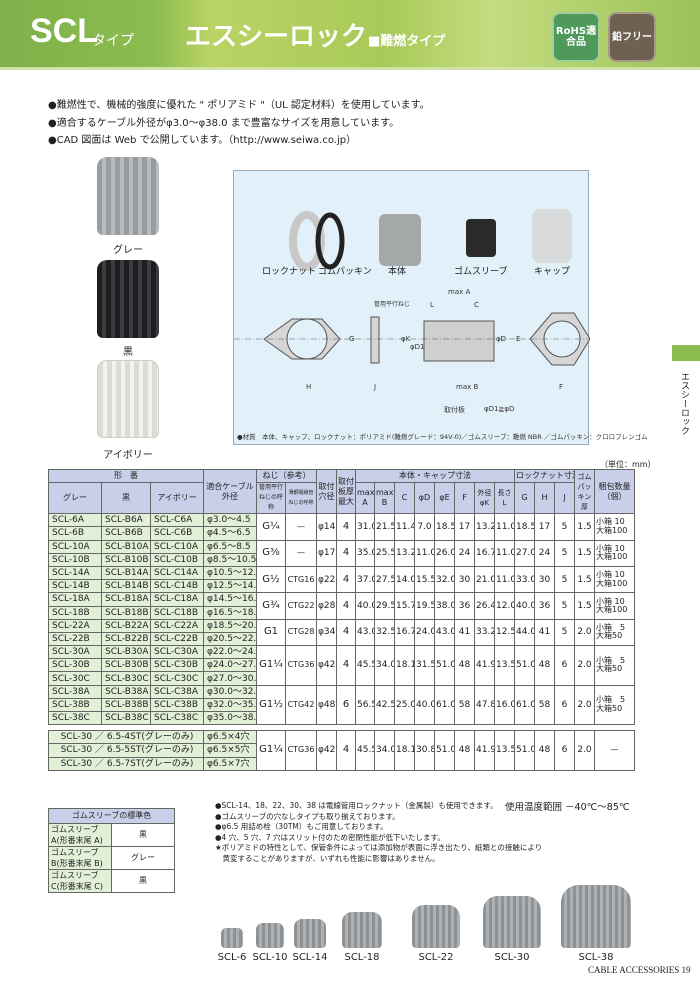 The width and height of the screenshot is (700, 990). Describe the element at coordinates (484, 705) in the screenshot. I see `dimension-cell: 47.8` at that location.